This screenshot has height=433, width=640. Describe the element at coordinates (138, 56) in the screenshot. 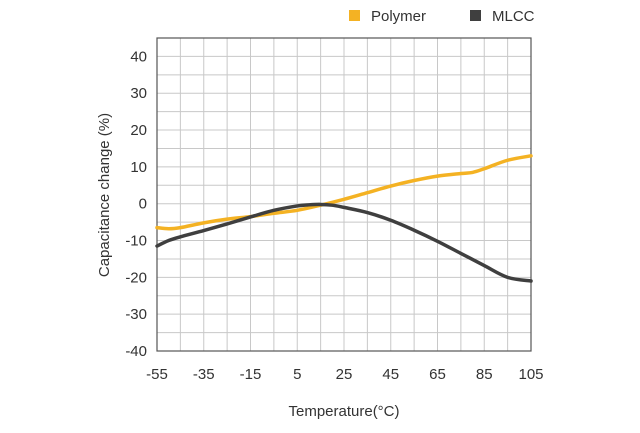

I see `y-tick-label: 40` at that location.